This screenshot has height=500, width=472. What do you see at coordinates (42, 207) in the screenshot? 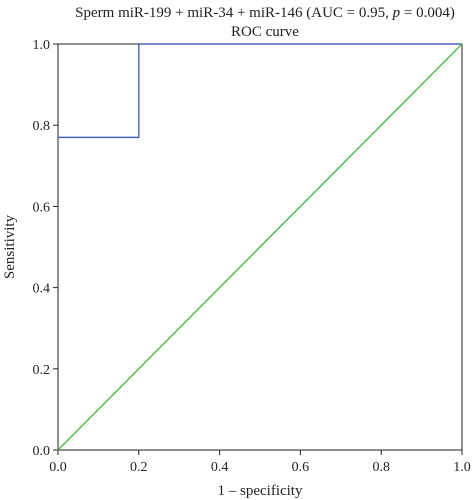
I see `y-tick-label: 0.6` at bounding box center [42, 207].